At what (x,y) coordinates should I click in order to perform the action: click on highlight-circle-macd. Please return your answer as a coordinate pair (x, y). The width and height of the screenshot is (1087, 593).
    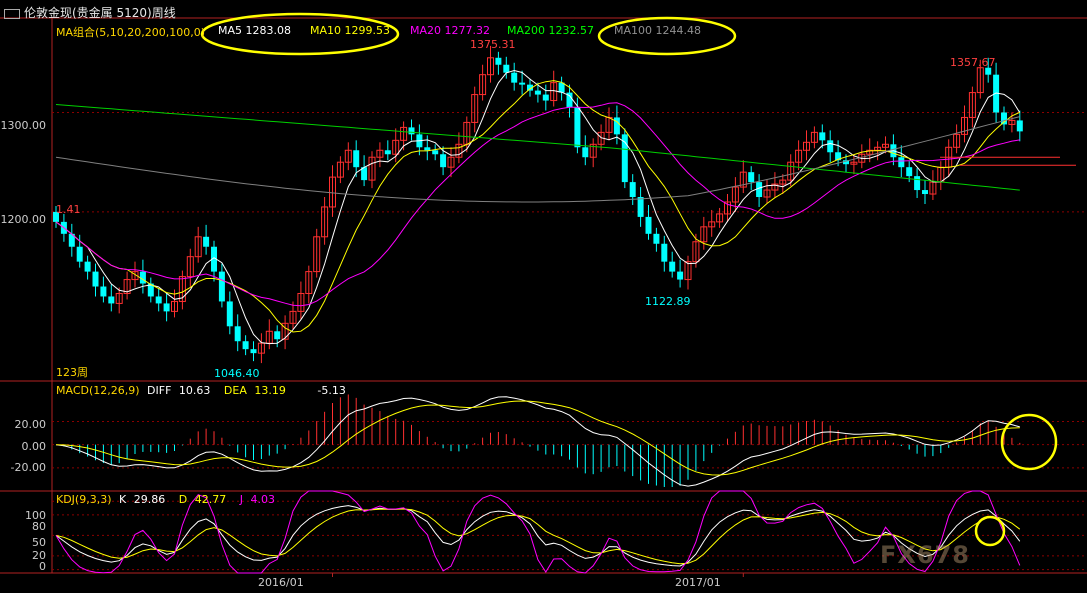
    Looking at the image, I should click on (1029, 442).